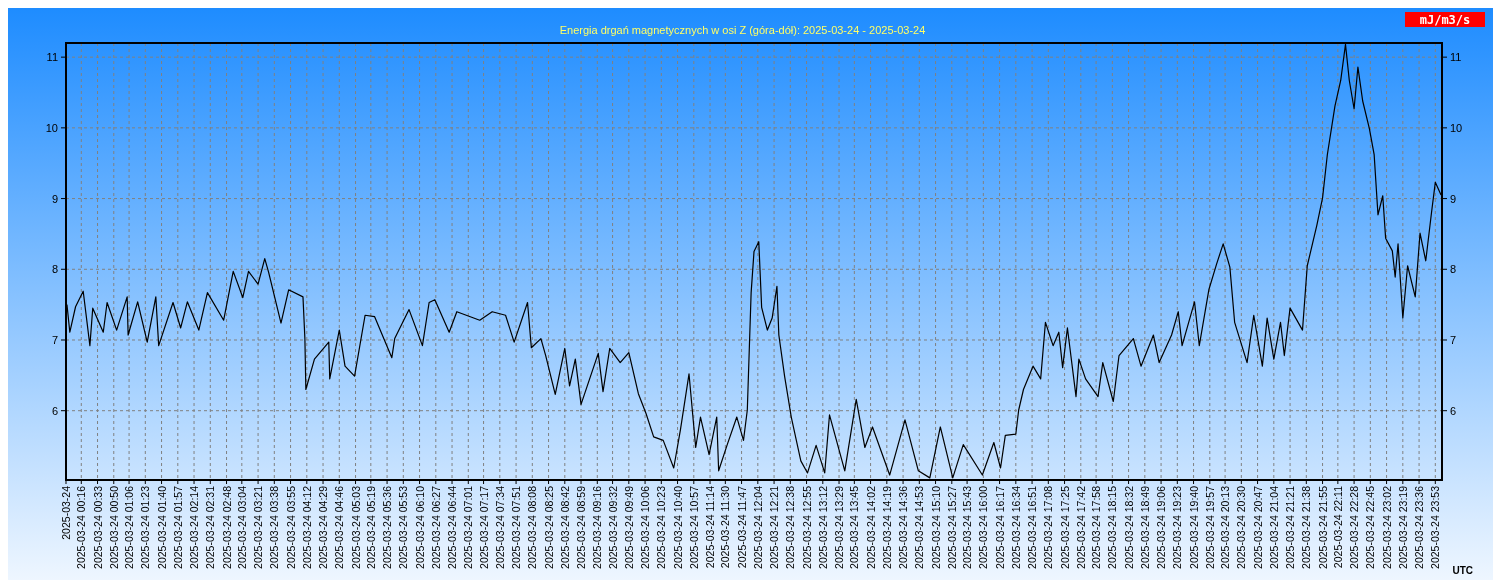 The image size is (1501, 588). I want to click on x-tick-label: 2025-03-24 16:00, so click(983, 527).